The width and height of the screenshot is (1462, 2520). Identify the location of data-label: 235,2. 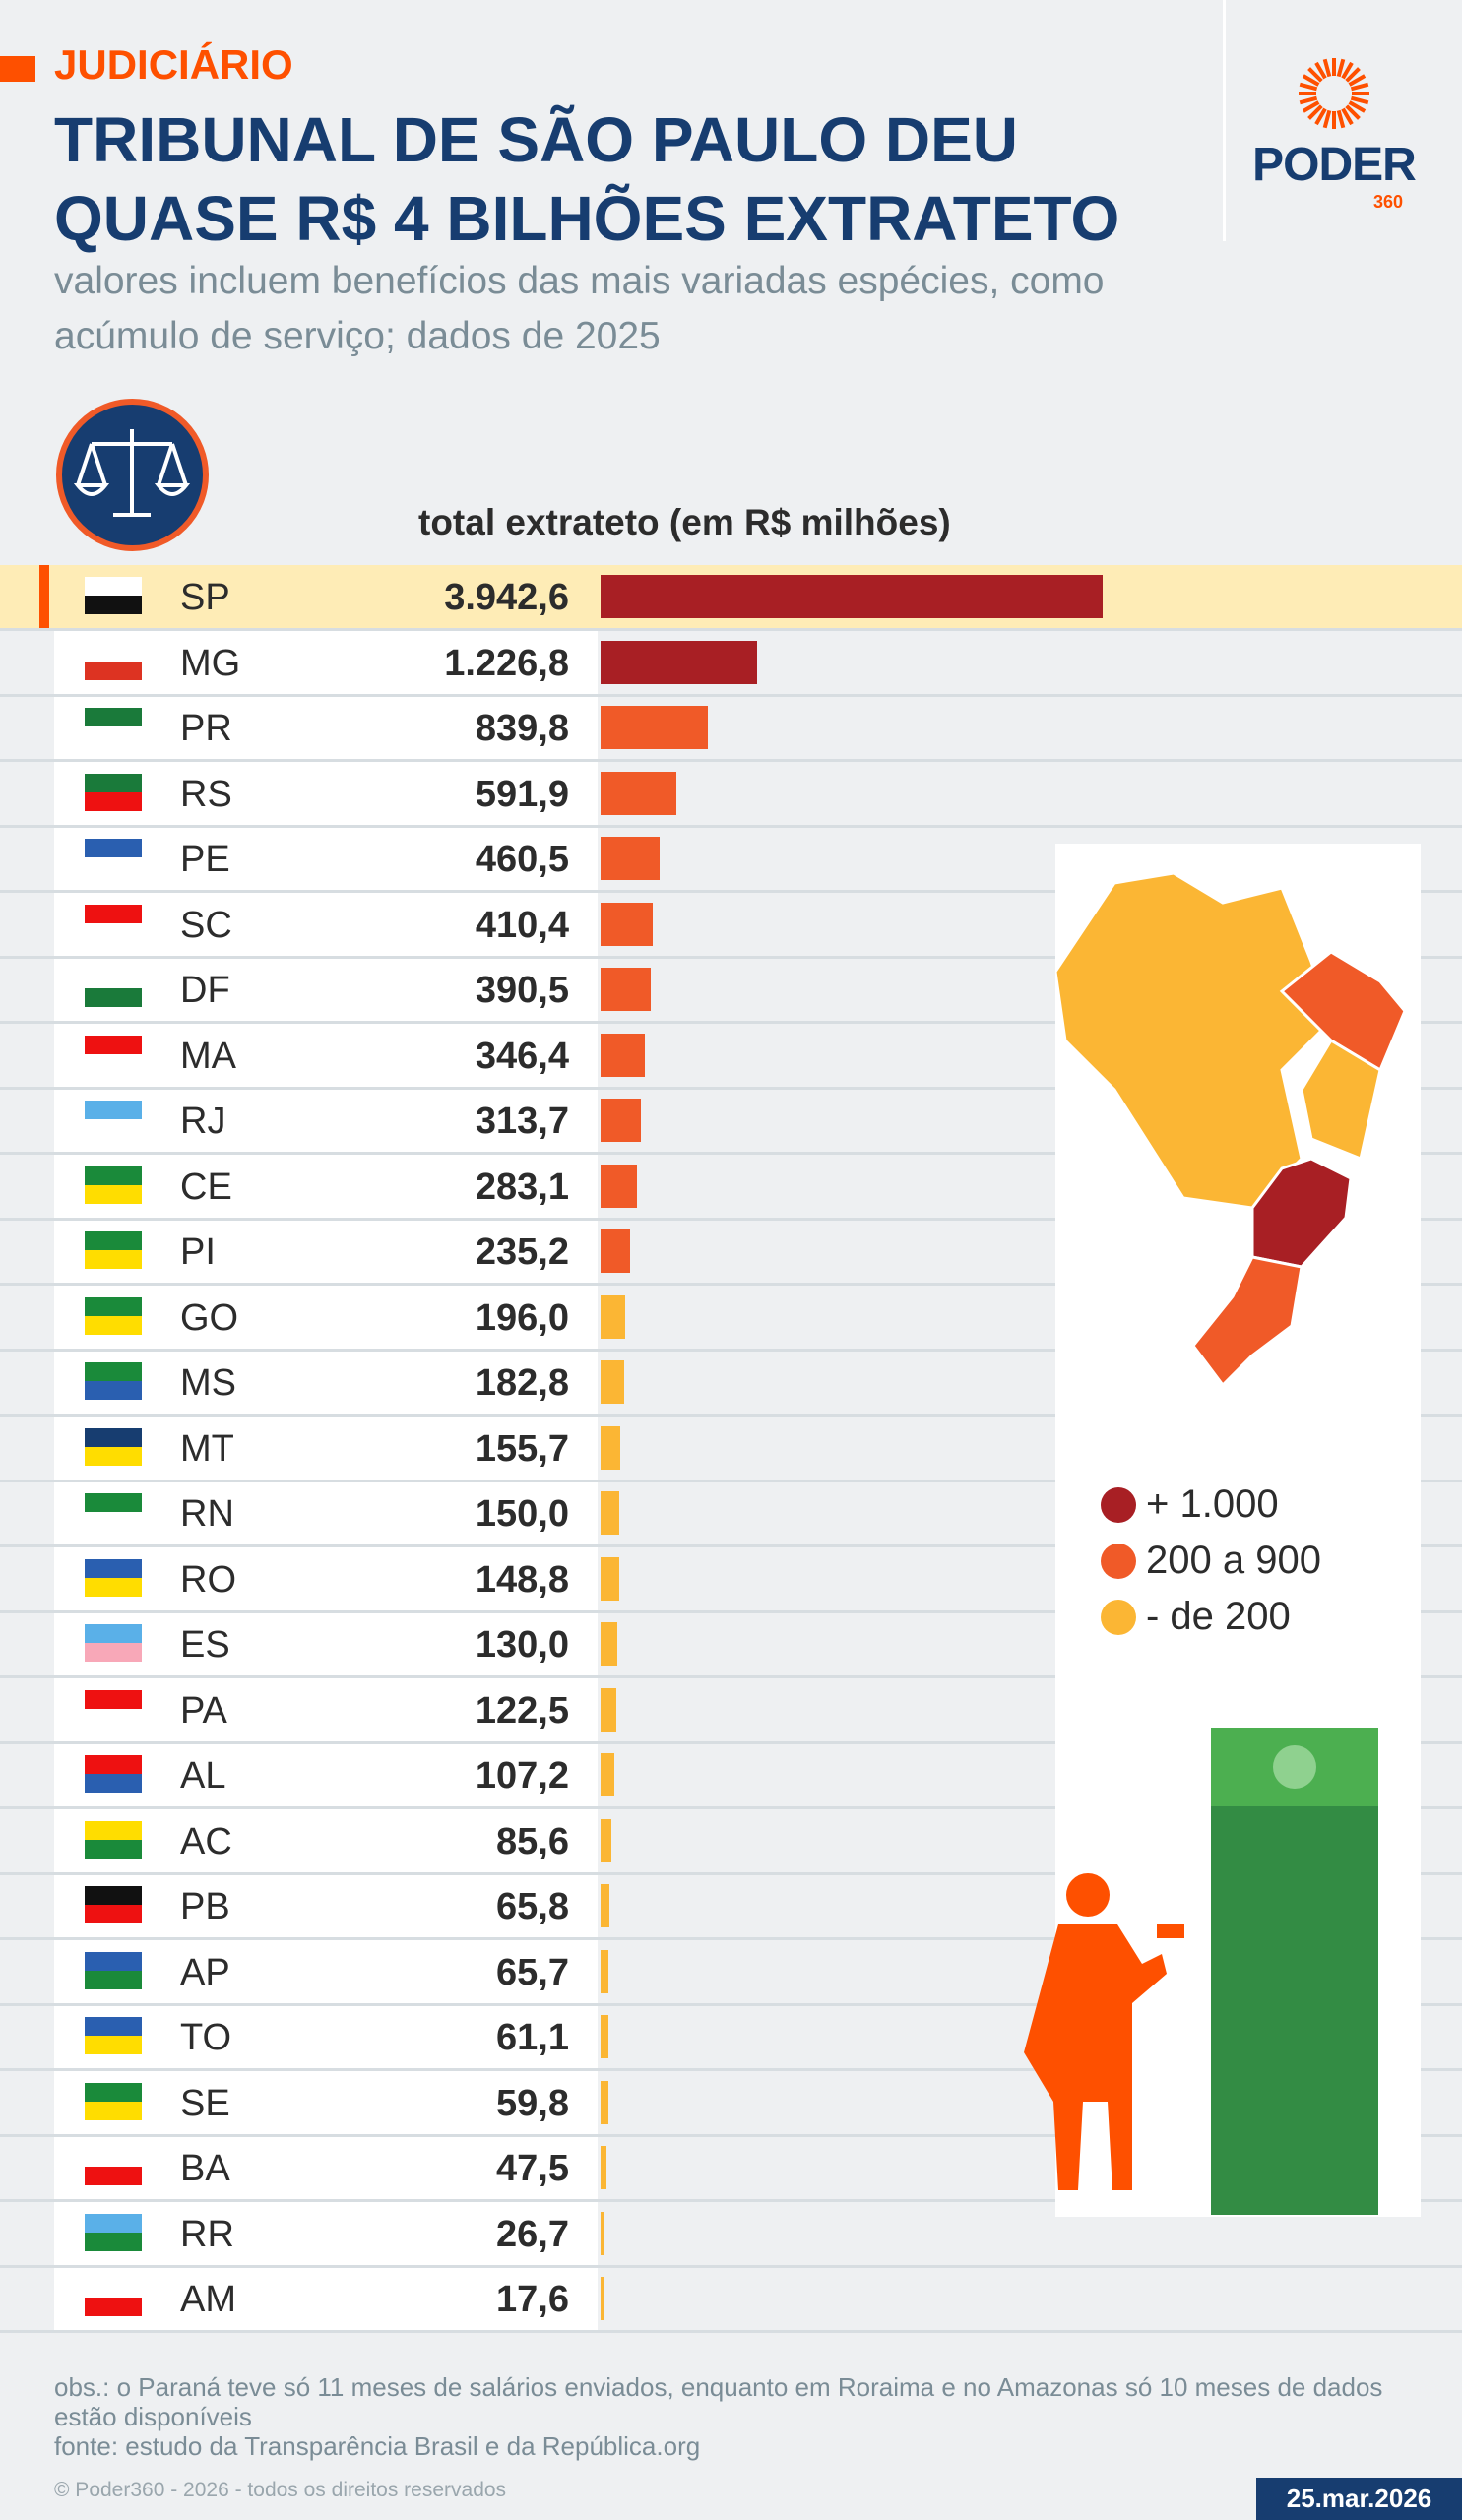
(522, 1252).